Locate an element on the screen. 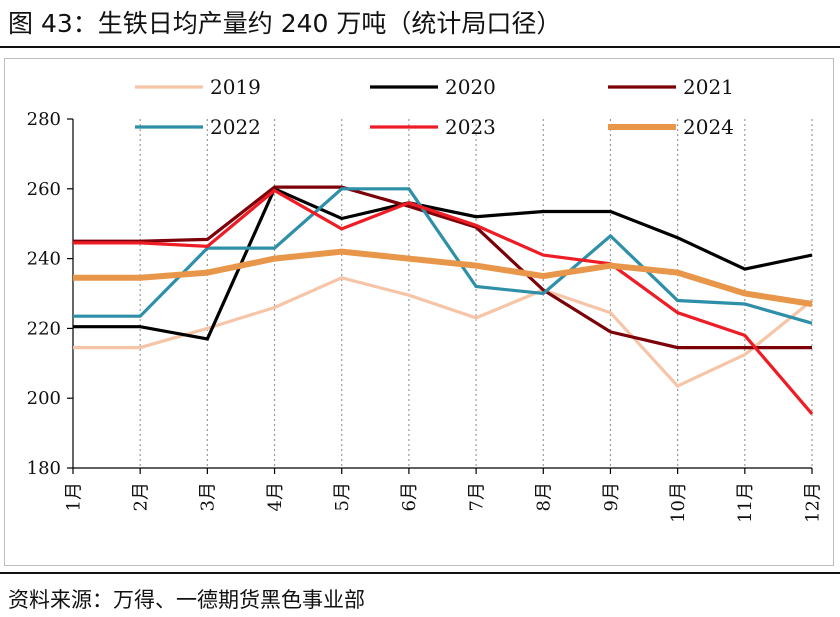  title-rule is located at coordinates (420, 47).